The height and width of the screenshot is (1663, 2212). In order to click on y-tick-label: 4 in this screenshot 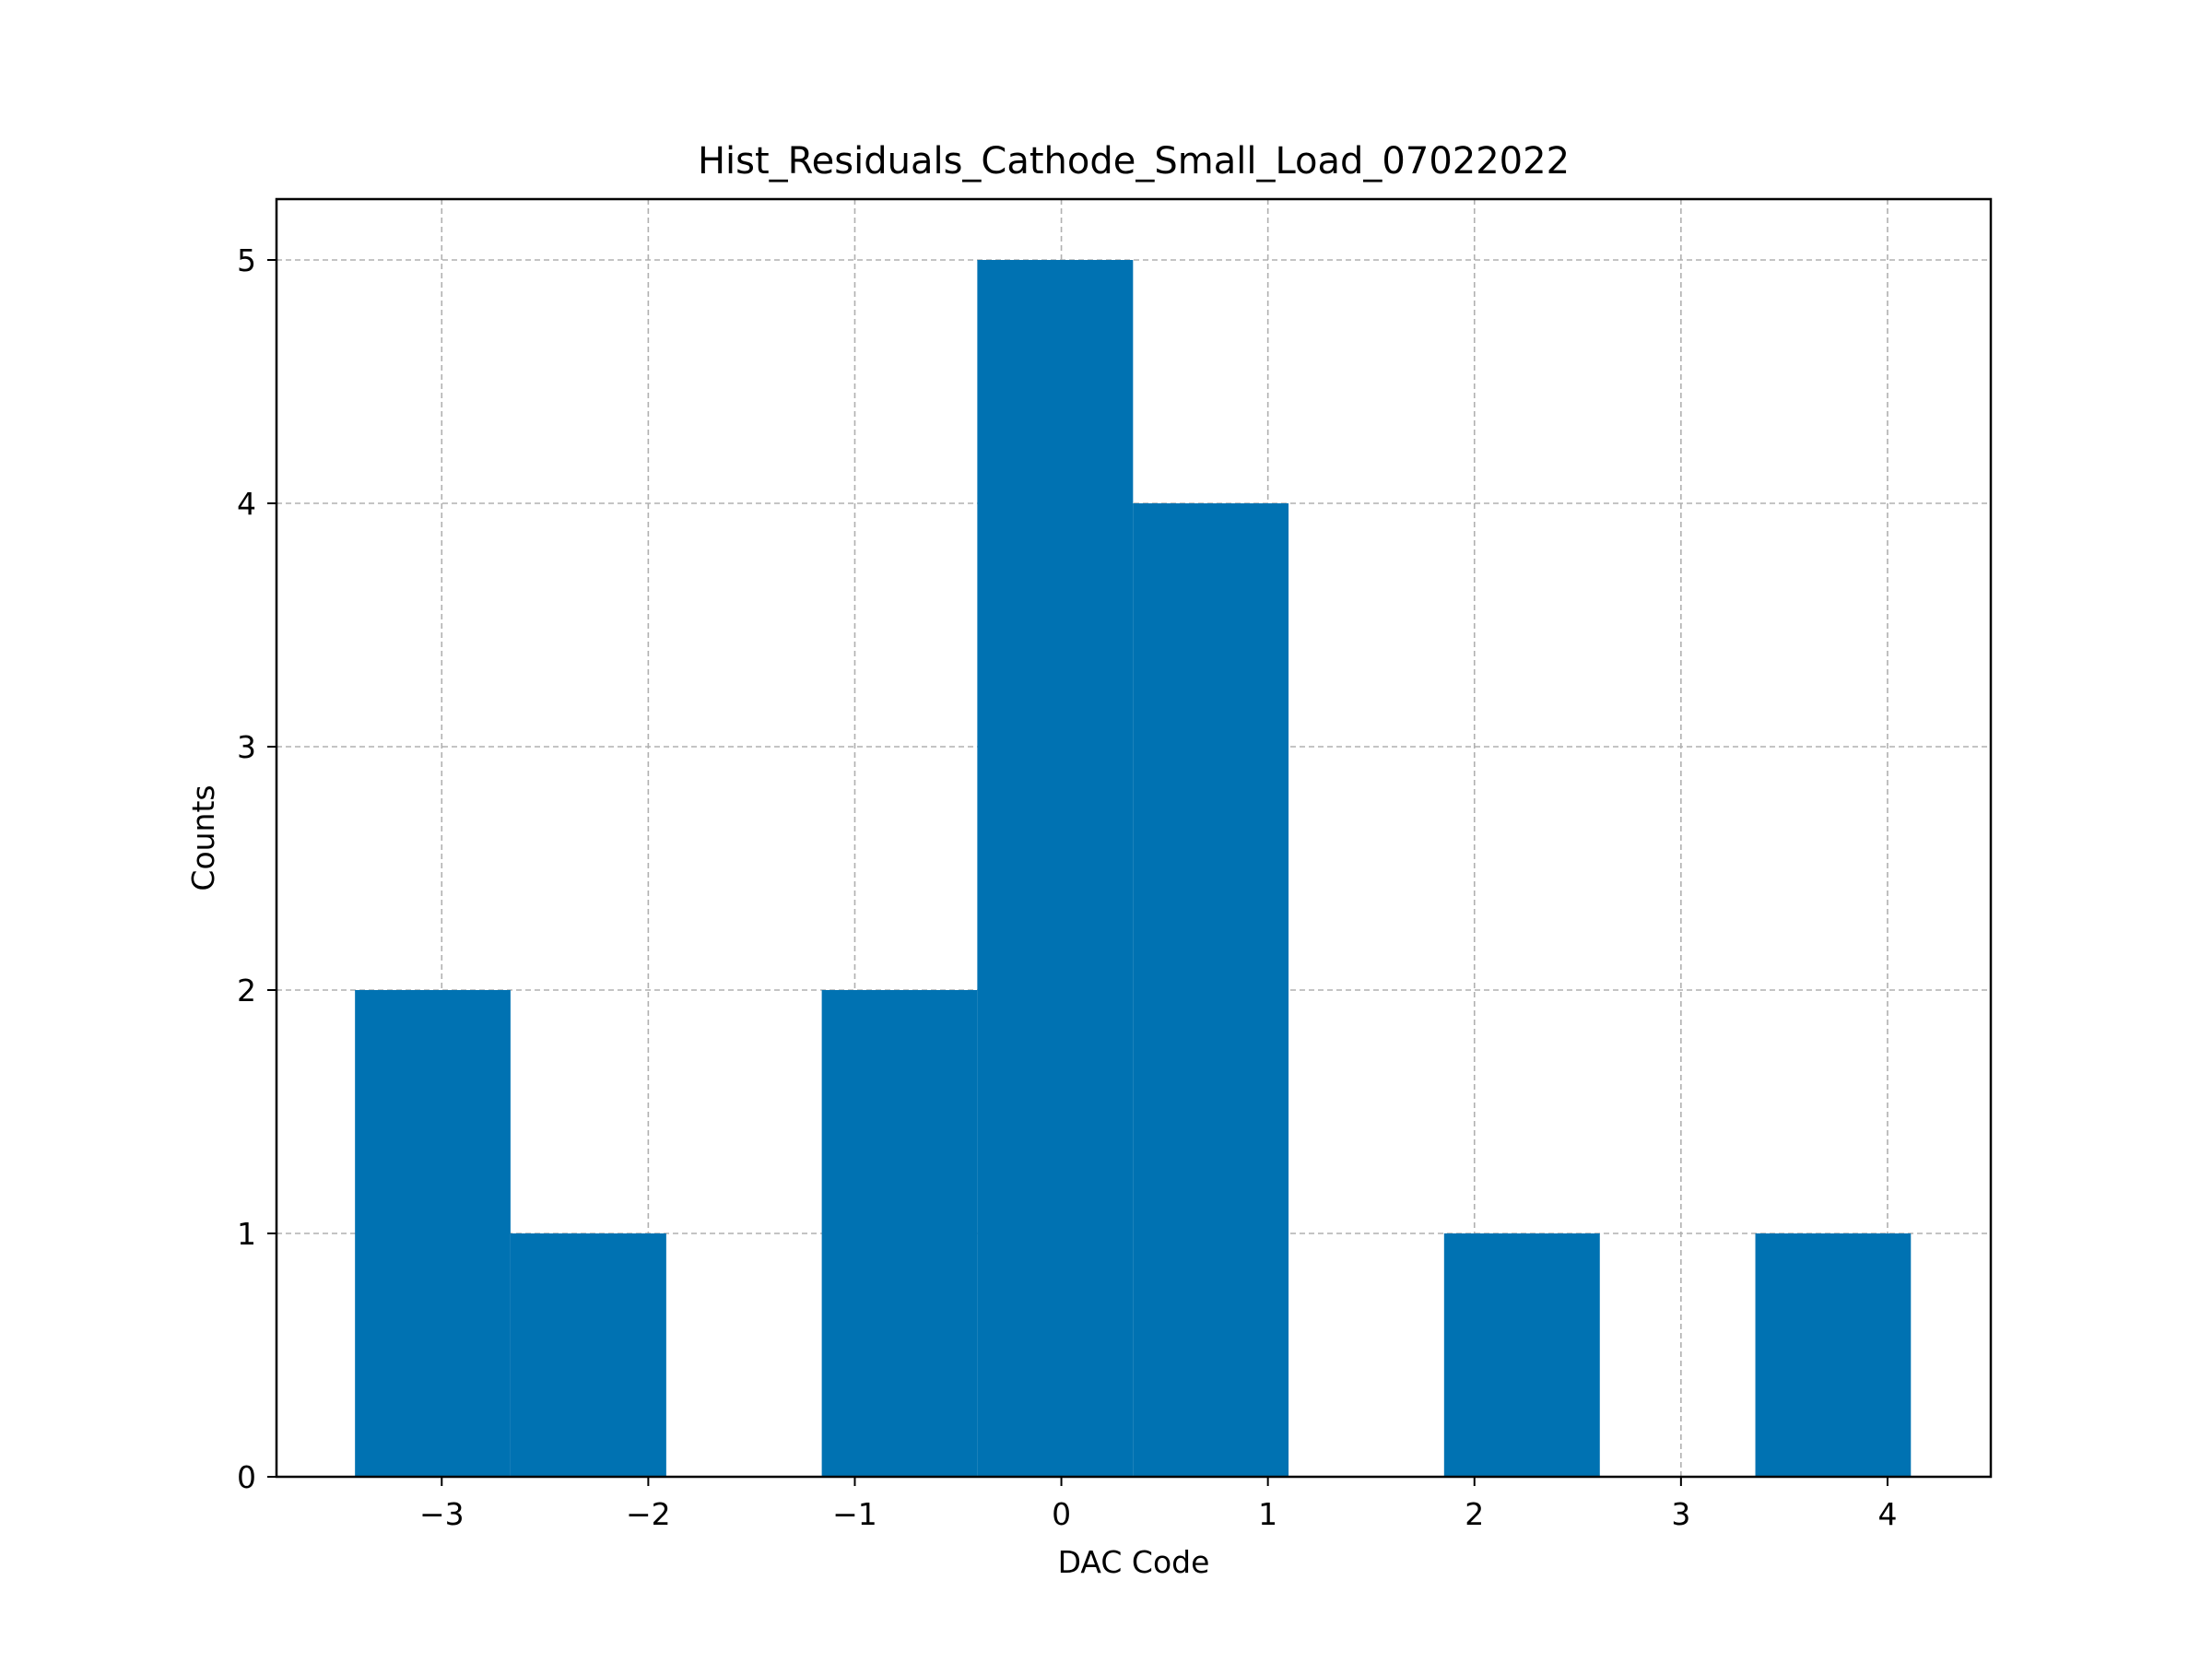, I will do `click(246, 504)`.